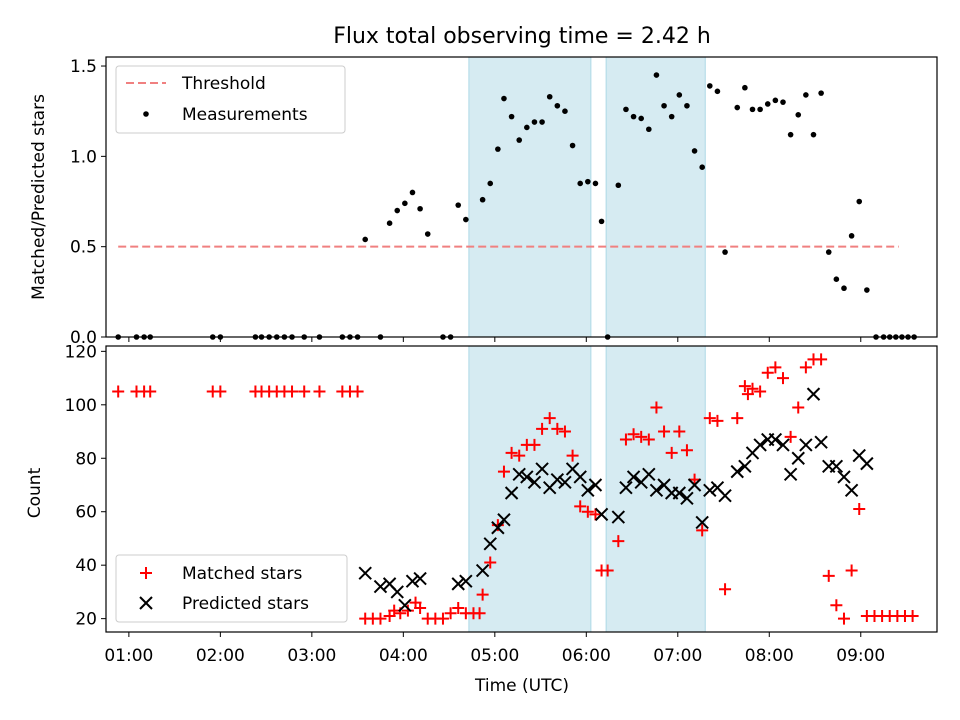 The image size is (960, 720). I want to click on x-axis-label: Time (UTC), so click(521, 686).